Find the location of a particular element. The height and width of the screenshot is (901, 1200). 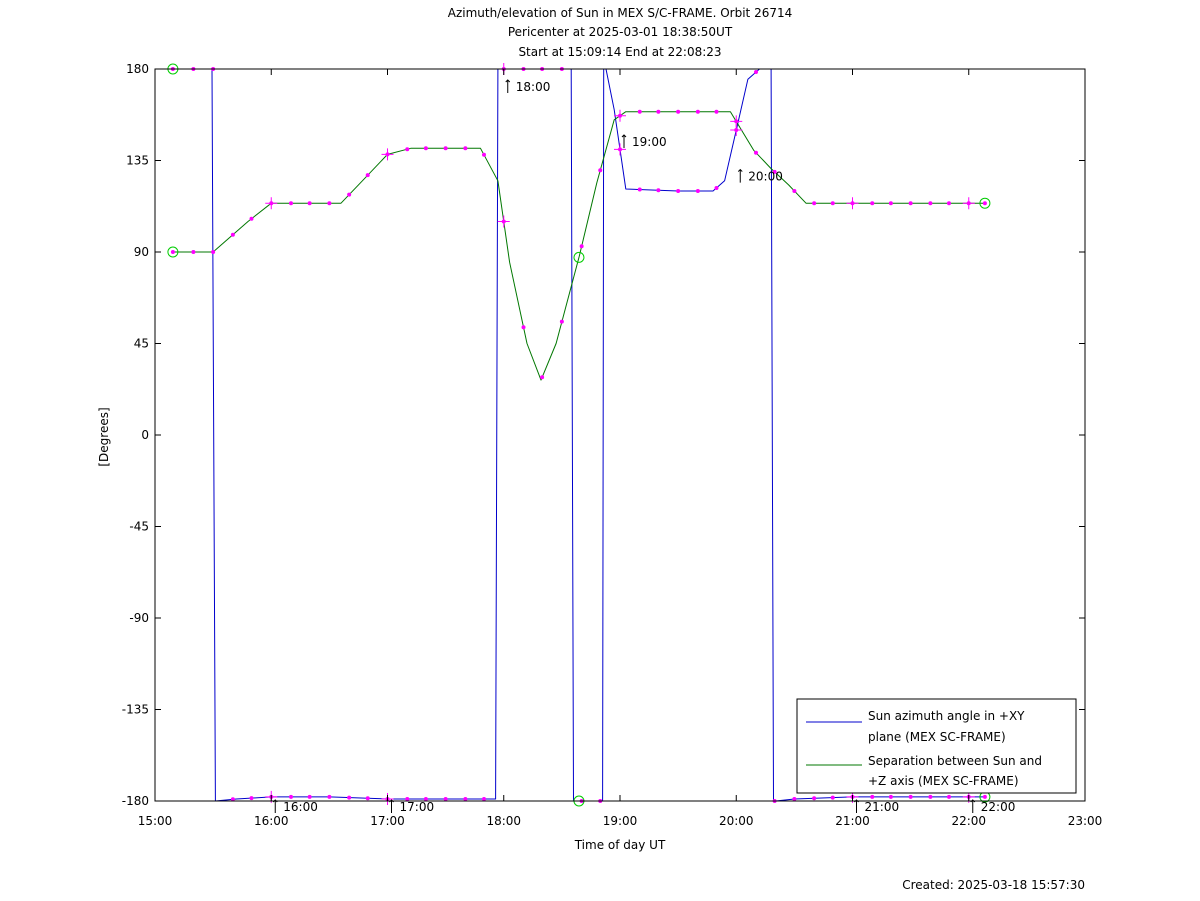

y-tick-label-3: 45 is located at coordinates (141, 344).